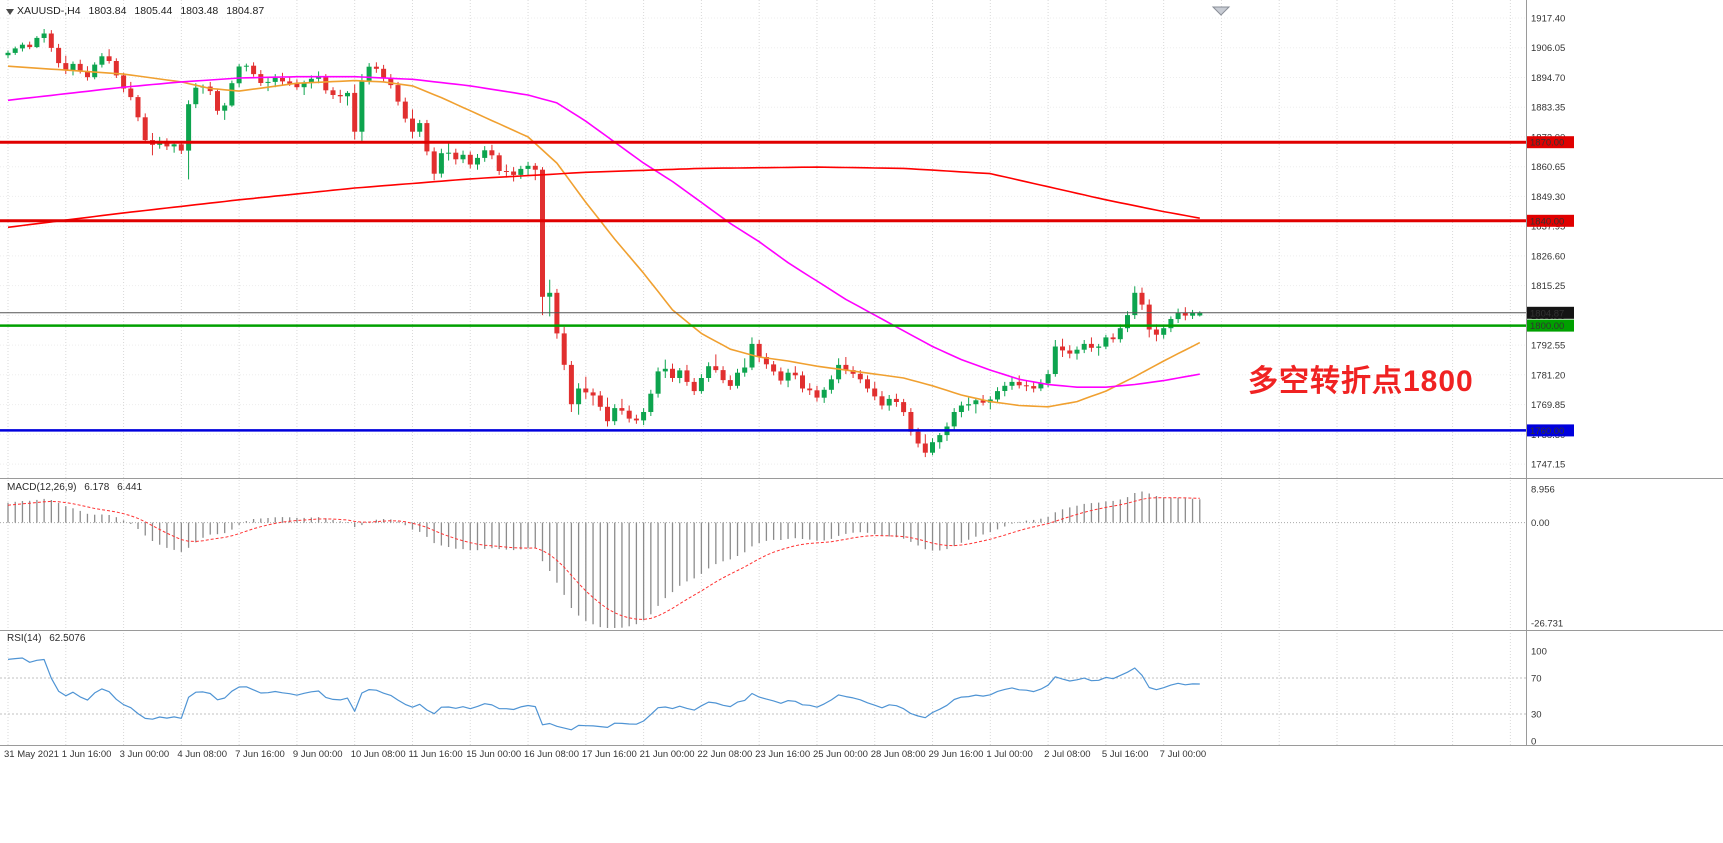 The height and width of the screenshot is (843, 1723). I want to click on rsi-indicator-label: RSI(14) 62.5076, so click(48, 638).